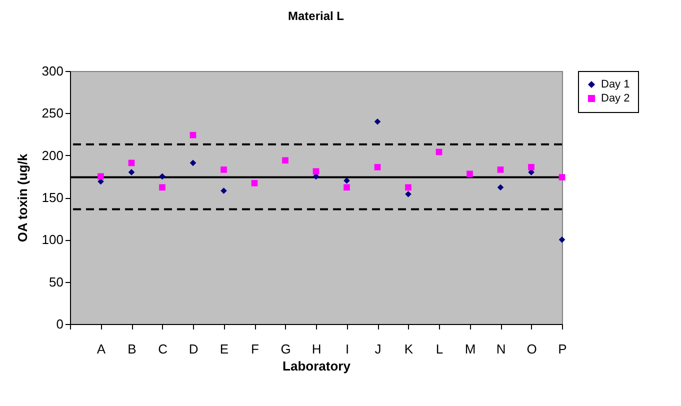 This screenshot has height=406, width=681. Describe the element at coordinates (60, 324) in the screenshot. I see `y-tick-label: 0` at that location.